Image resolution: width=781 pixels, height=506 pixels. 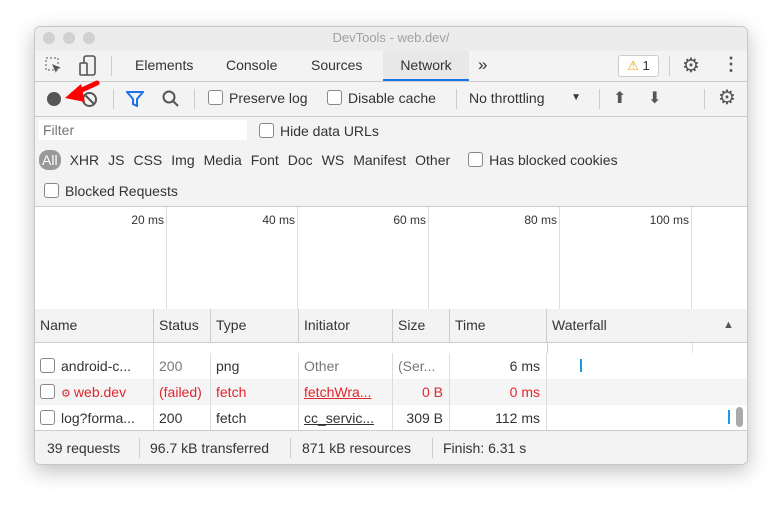 I want to click on overview-tick: 60 ms, so click(x=409, y=220).